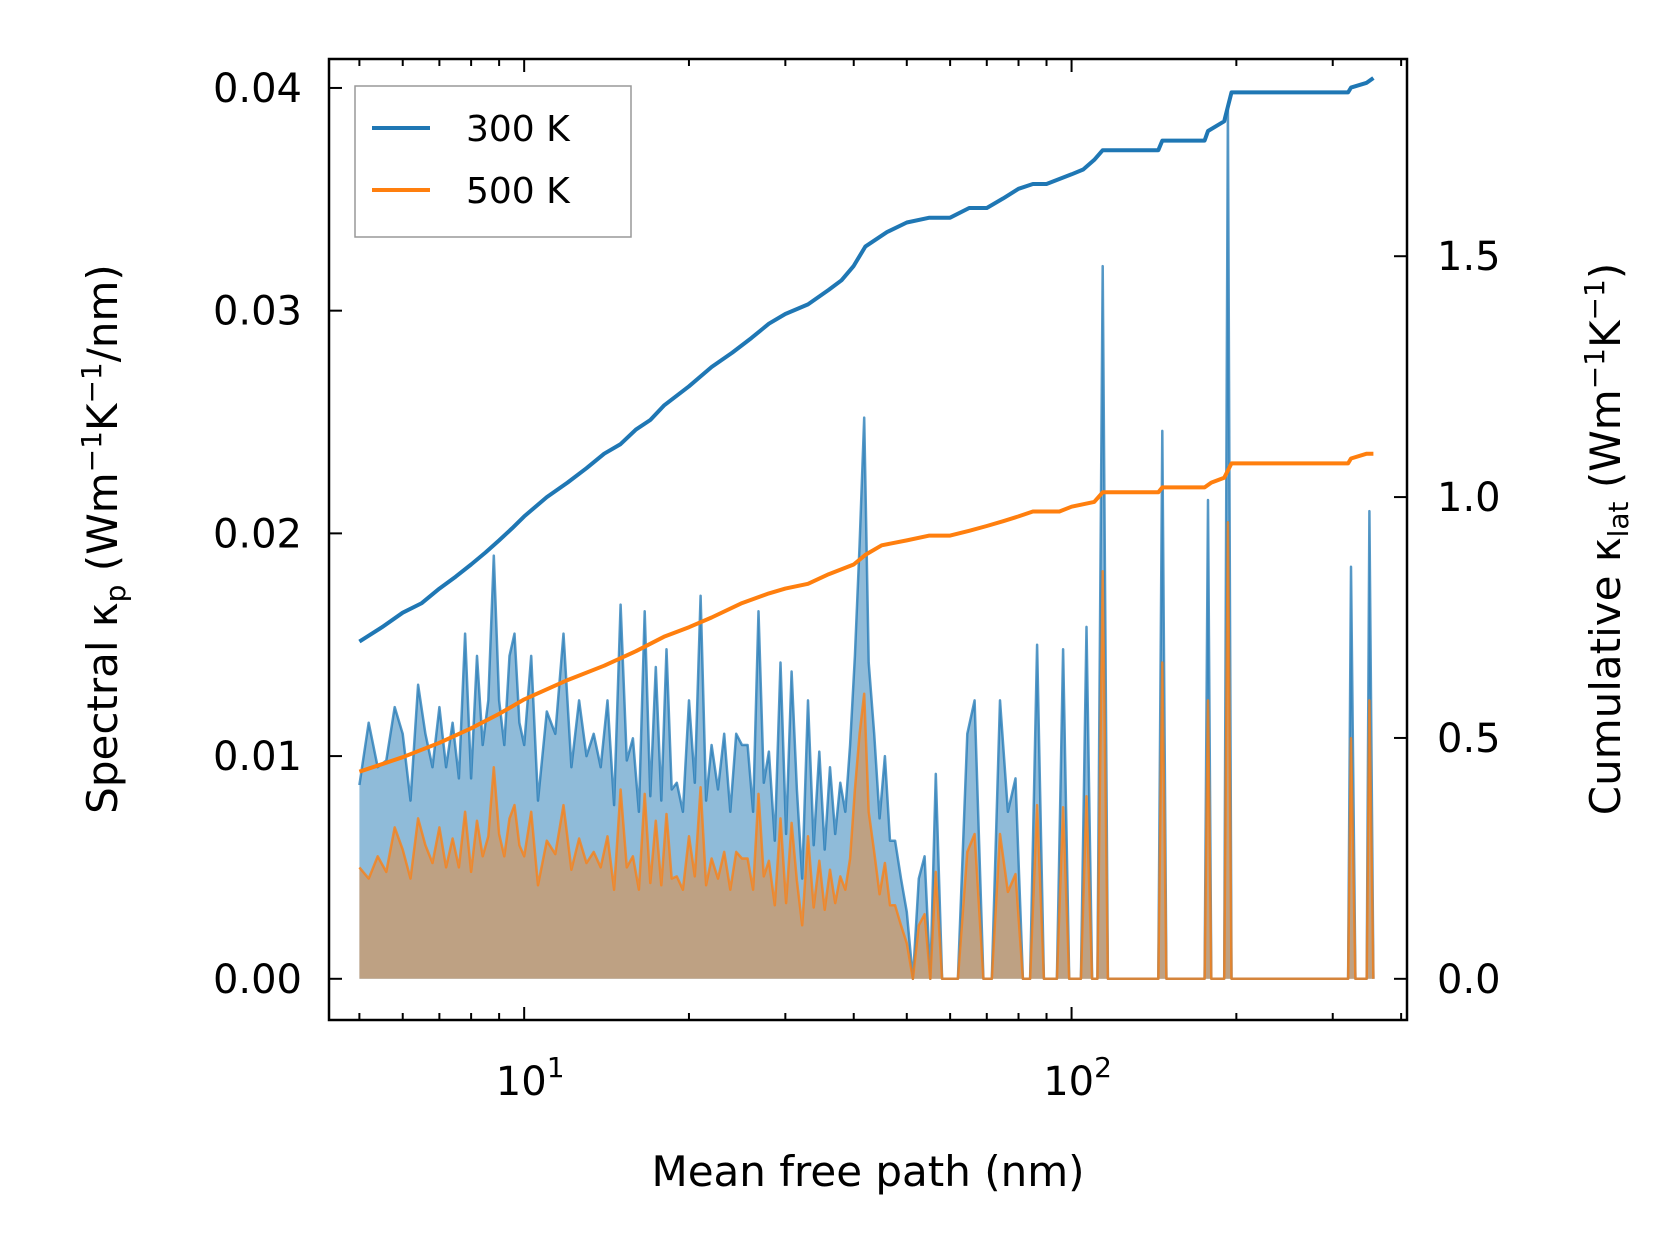 Image resolution: width=1679 pixels, height=1254 pixels. I want to click on x-tick-label: 10¹, so click(530, 1078).